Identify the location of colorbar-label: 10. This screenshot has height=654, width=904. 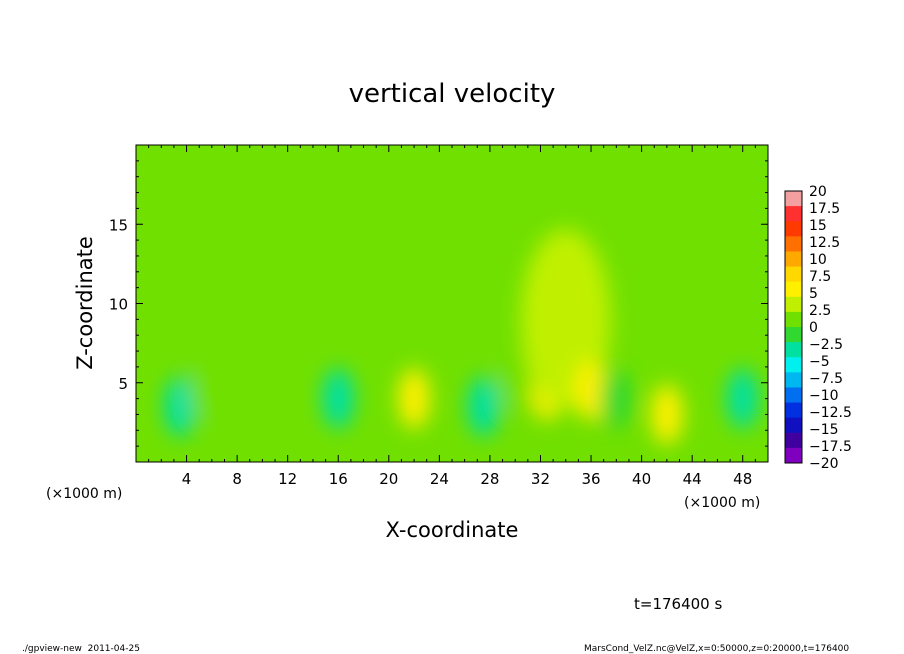
(818, 260).